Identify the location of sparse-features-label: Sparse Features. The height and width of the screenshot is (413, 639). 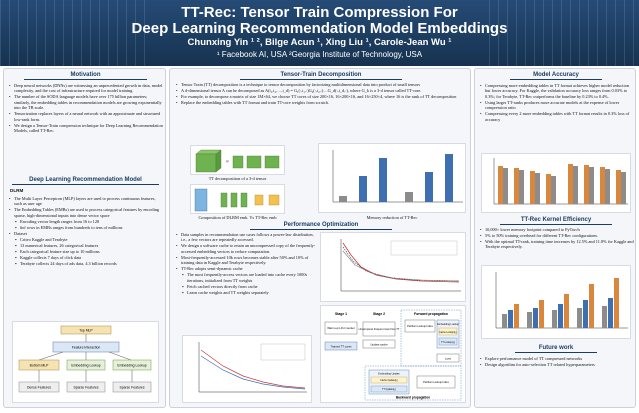
(131, 388).